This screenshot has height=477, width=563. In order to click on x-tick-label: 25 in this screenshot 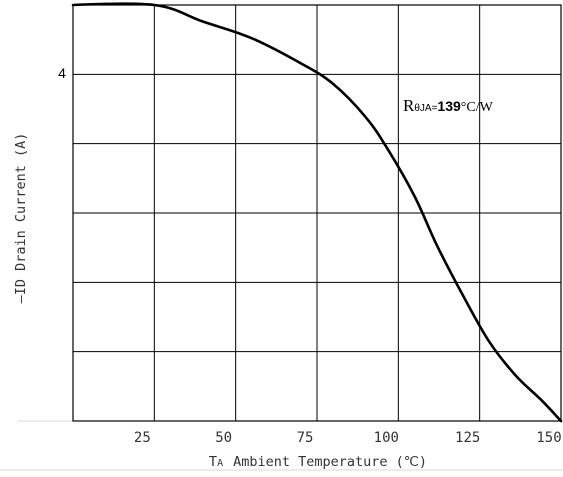, I will do `click(142, 438)`.